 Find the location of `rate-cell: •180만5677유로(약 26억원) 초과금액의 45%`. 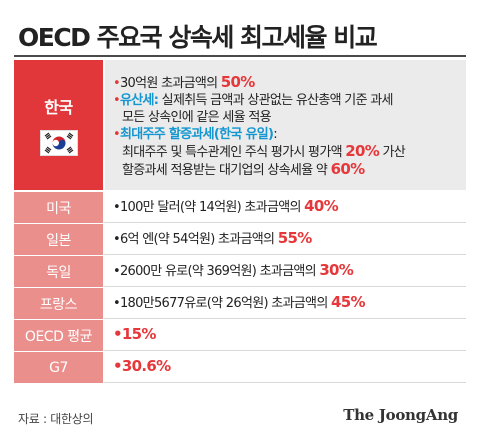

rate-cell: •180만5677유로(약 26억원) 초과금액의 45% is located at coordinates (284, 303).